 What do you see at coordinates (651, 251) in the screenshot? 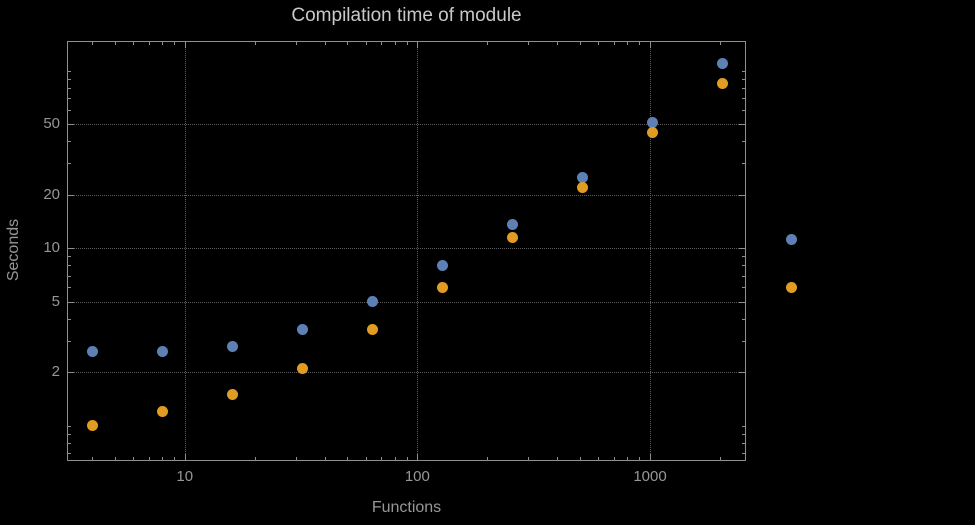
I see `x-gridline` at bounding box center [651, 251].